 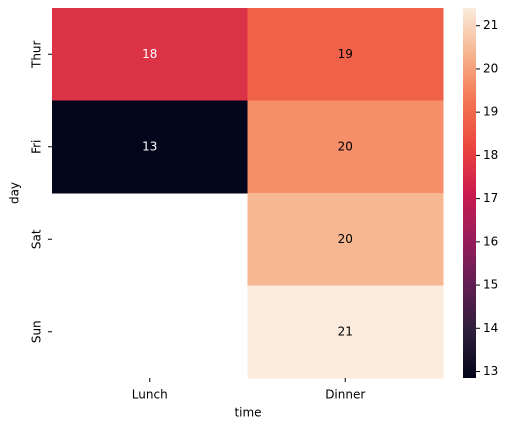 I want to click on colorbar-tick-label: 14, so click(x=490, y=328).